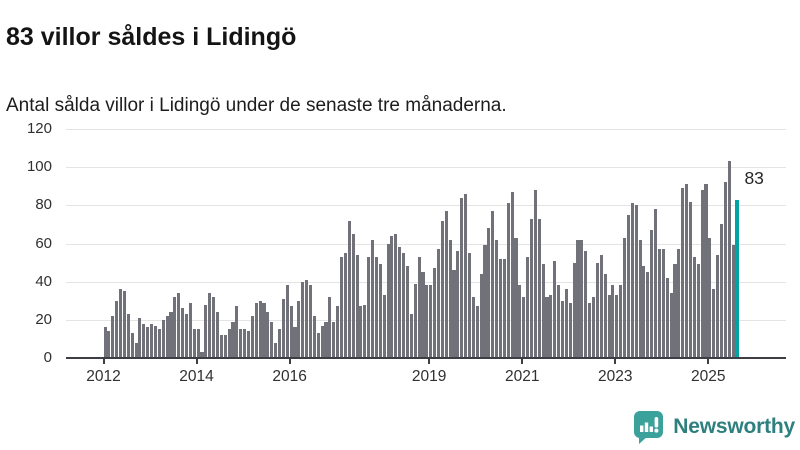 Image resolution: width=800 pixels, height=450 pixels. Describe the element at coordinates (737, 278) in the screenshot. I see `highlighted-bar` at that location.